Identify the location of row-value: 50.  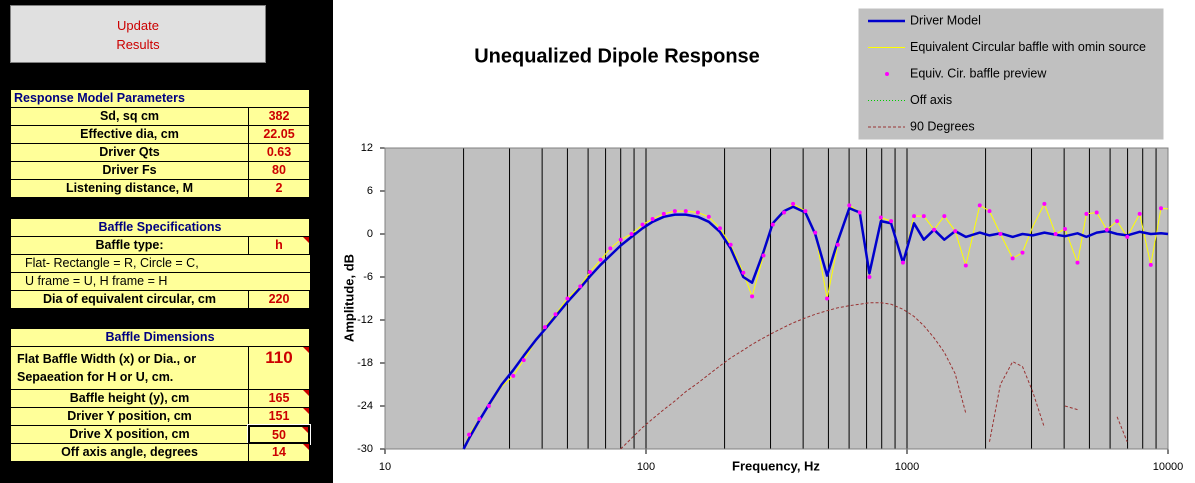
(279, 434).